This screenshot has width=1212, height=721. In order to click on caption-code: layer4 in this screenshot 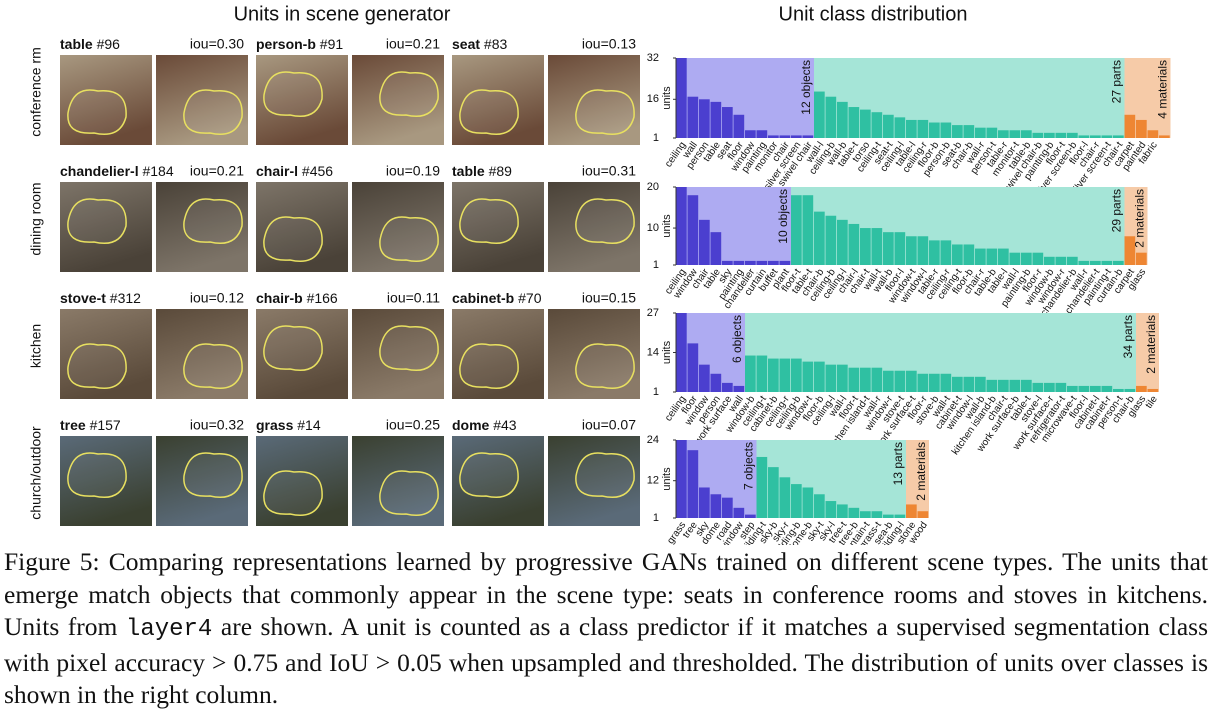, I will do `click(169, 629)`.